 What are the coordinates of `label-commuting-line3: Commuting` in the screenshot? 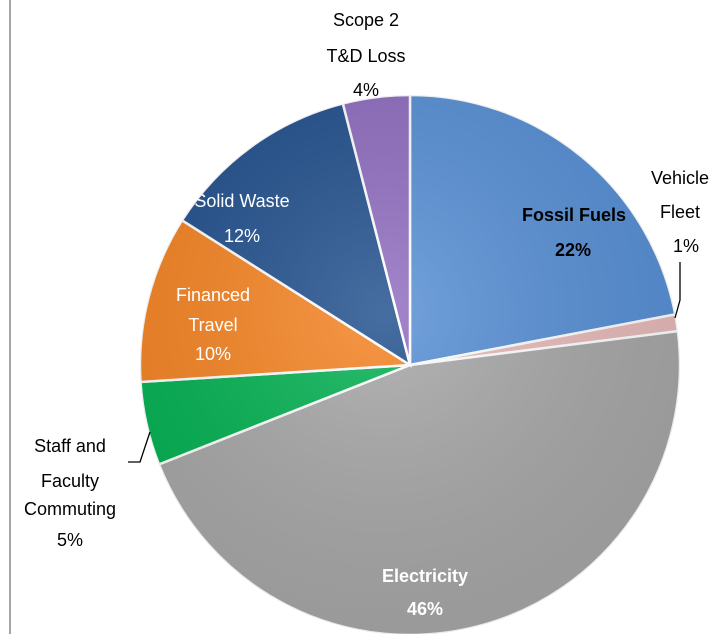 It's located at (70, 509).